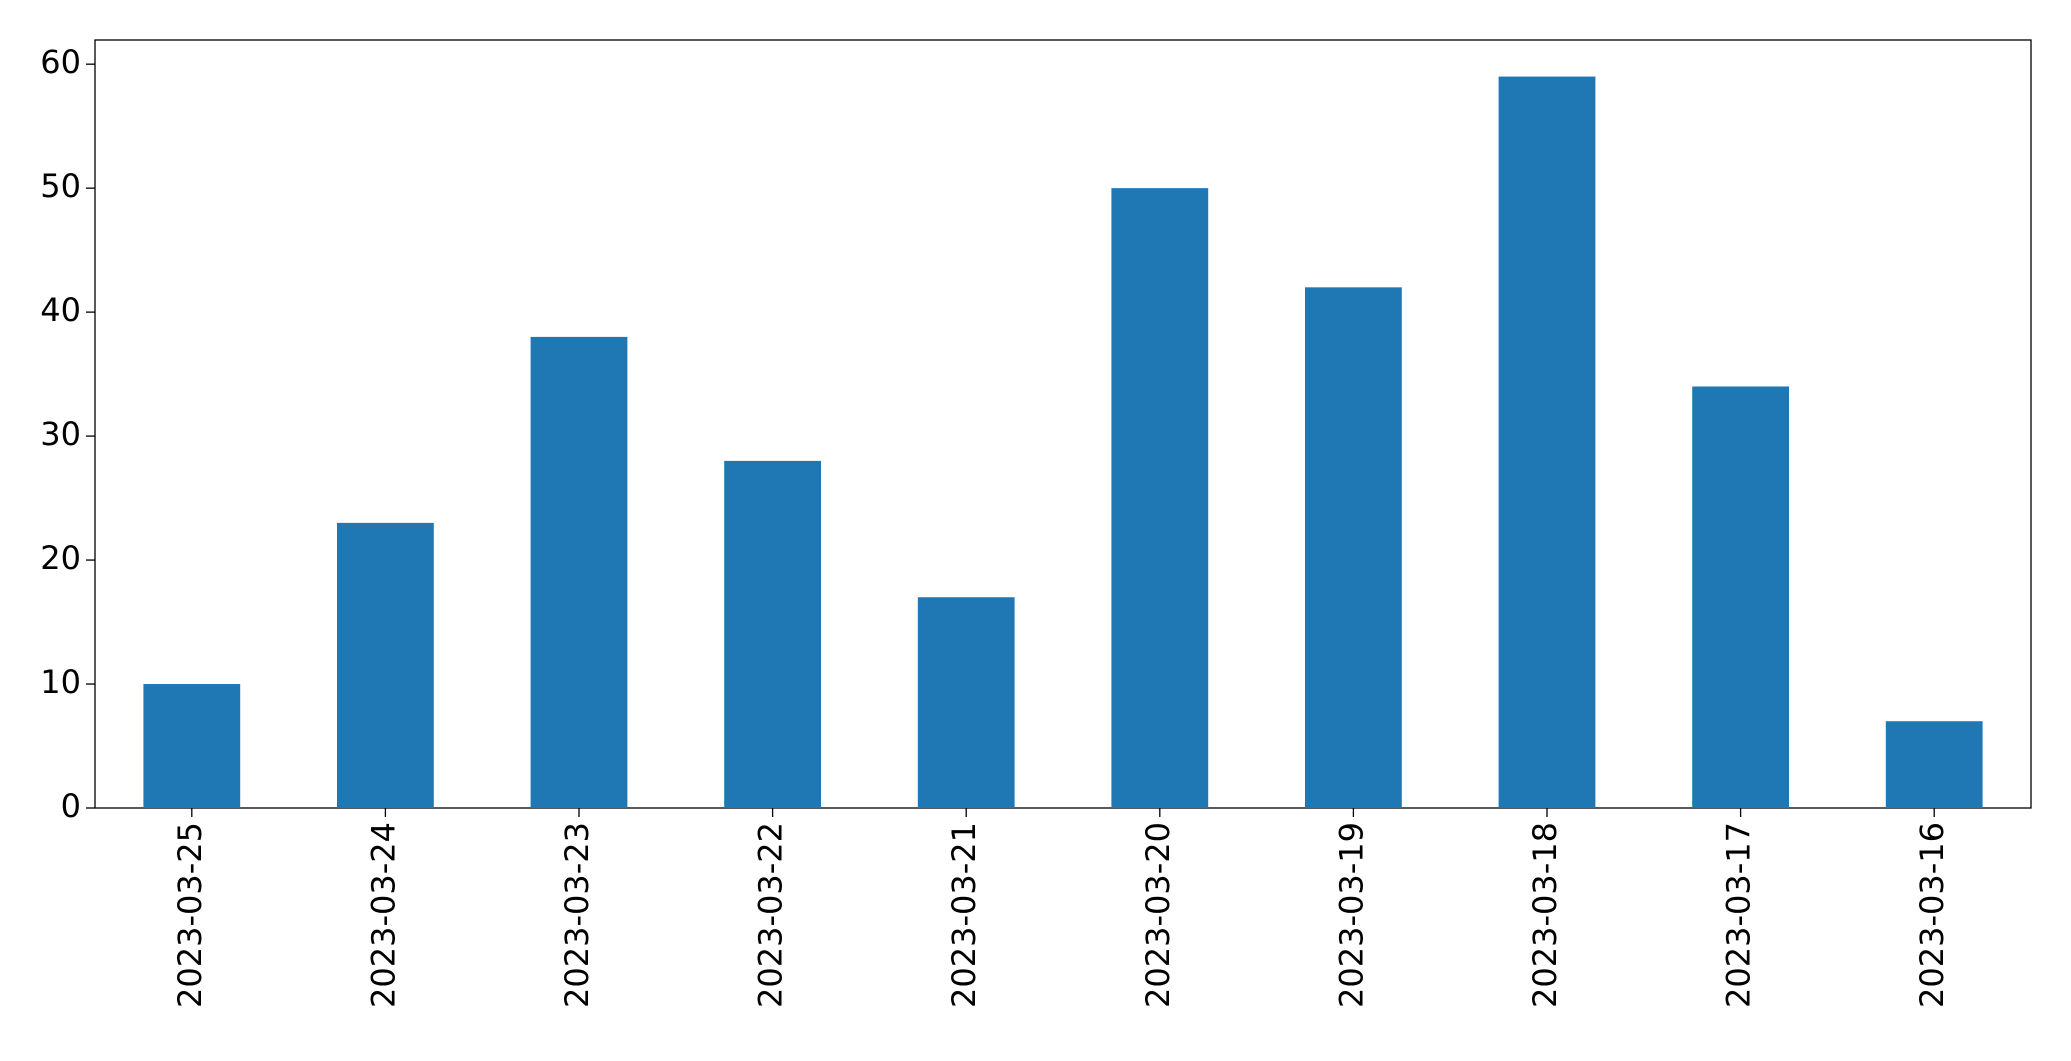 The width and height of the screenshot is (2071, 1061). Describe the element at coordinates (383, 915) in the screenshot. I see `x-tick-label: 2023-03-24` at that location.